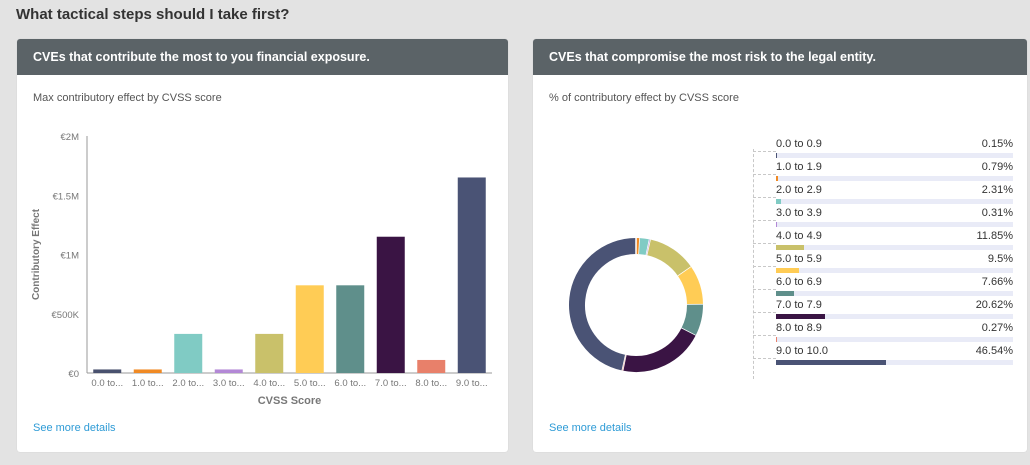 This screenshot has width=1030, height=465. What do you see at coordinates (799, 259) in the screenshot?
I see `legend-label: 5.0 to 5.9` at bounding box center [799, 259].